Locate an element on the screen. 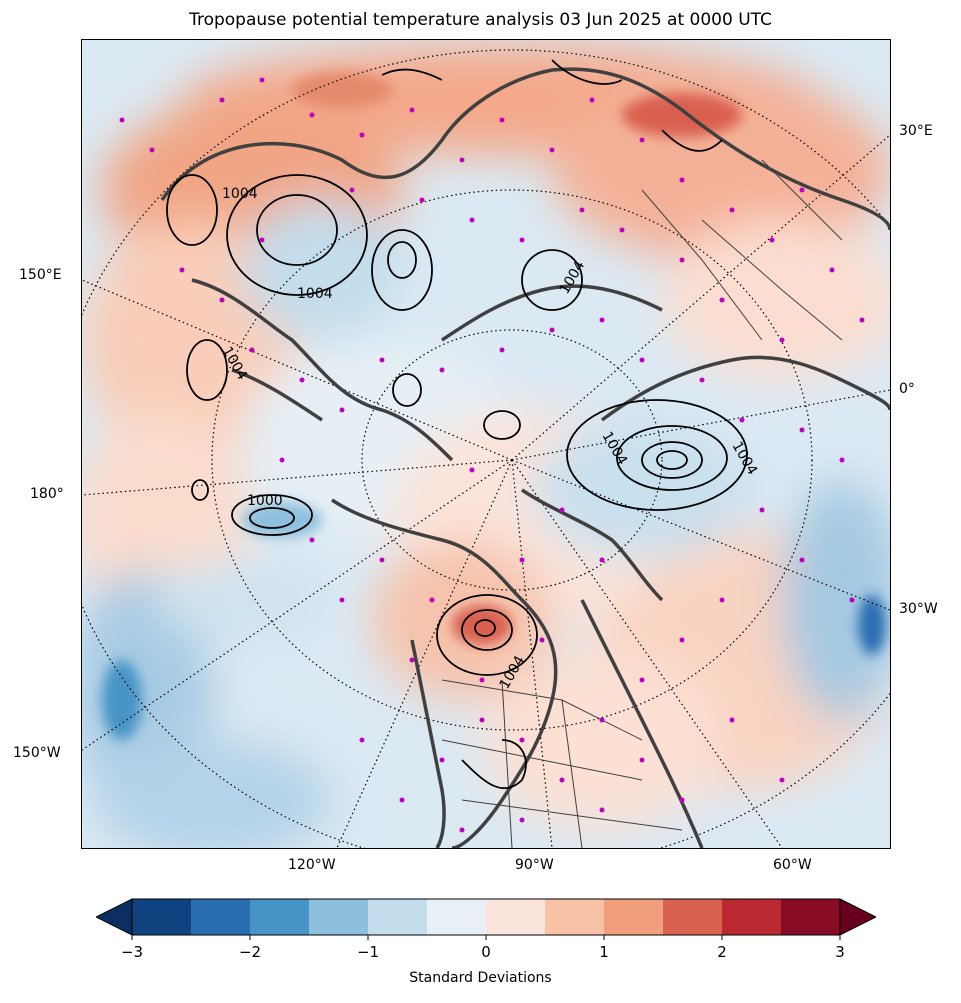 The image size is (961, 1003). longitude-label-bottom: 60°W is located at coordinates (792, 865).